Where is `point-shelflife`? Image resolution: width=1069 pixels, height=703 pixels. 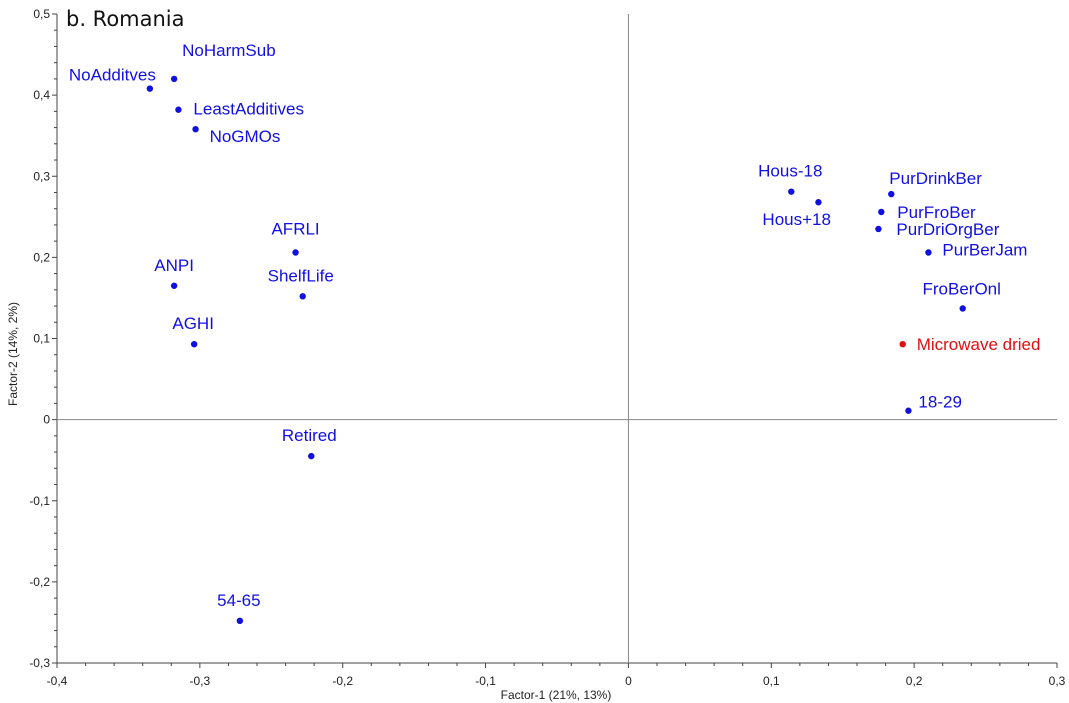
point-shelflife is located at coordinates (302, 296).